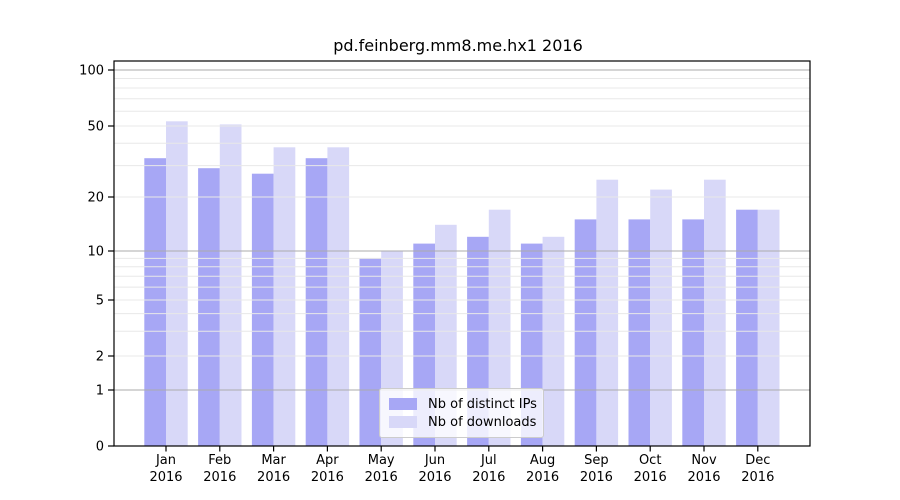 Image resolution: width=900 pixels, height=500 pixels. Describe the element at coordinates (650, 460) in the screenshot. I see `x-tick-label-month: Oct` at that location.